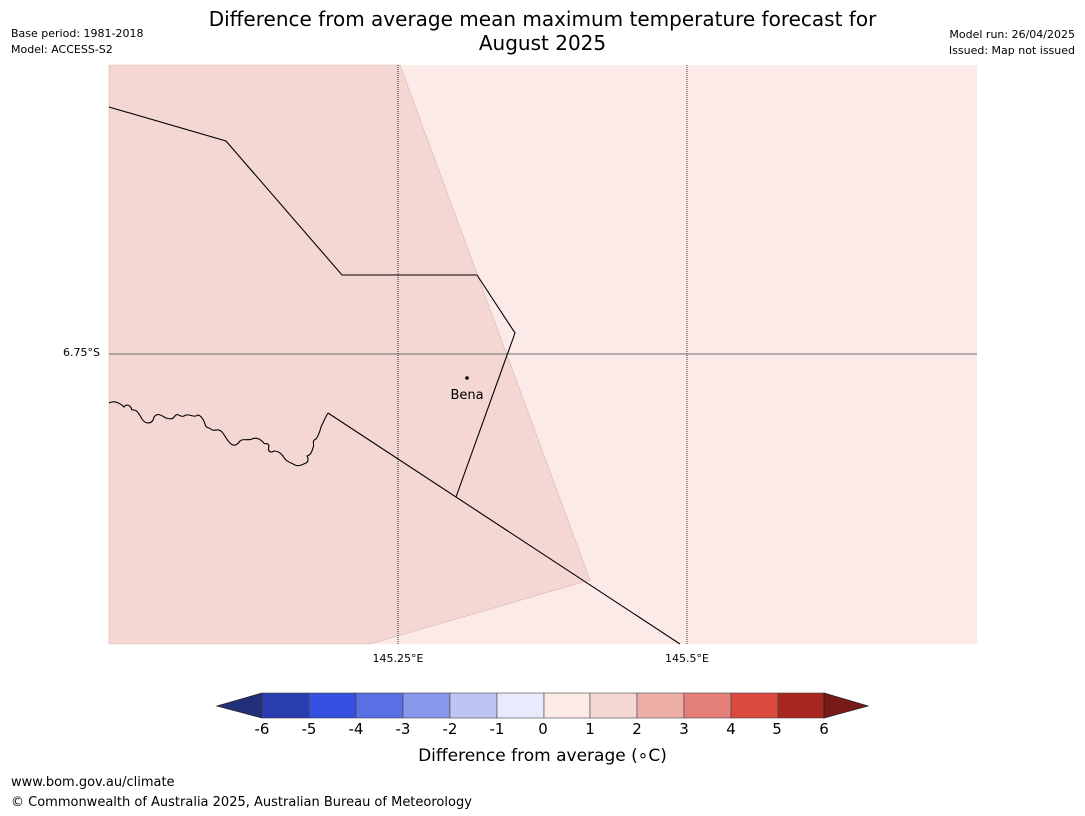  What do you see at coordinates (542, 43) in the screenshot?
I see `map-title-line2: August 2025` at bounding box center [542, 43].